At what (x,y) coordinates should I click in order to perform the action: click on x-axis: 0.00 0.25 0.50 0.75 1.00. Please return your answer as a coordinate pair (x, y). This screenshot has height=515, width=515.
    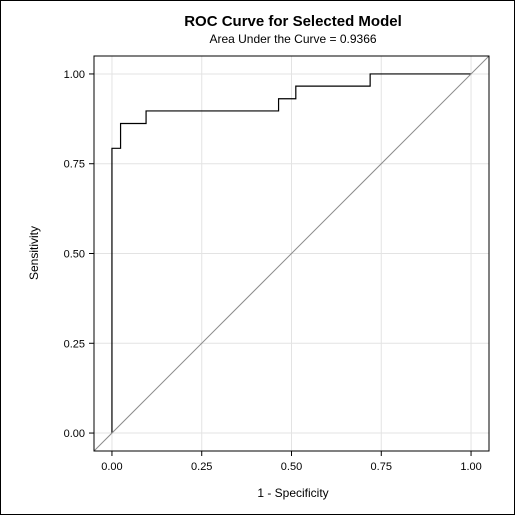
    Looking at the image, I should click on (291, 462).